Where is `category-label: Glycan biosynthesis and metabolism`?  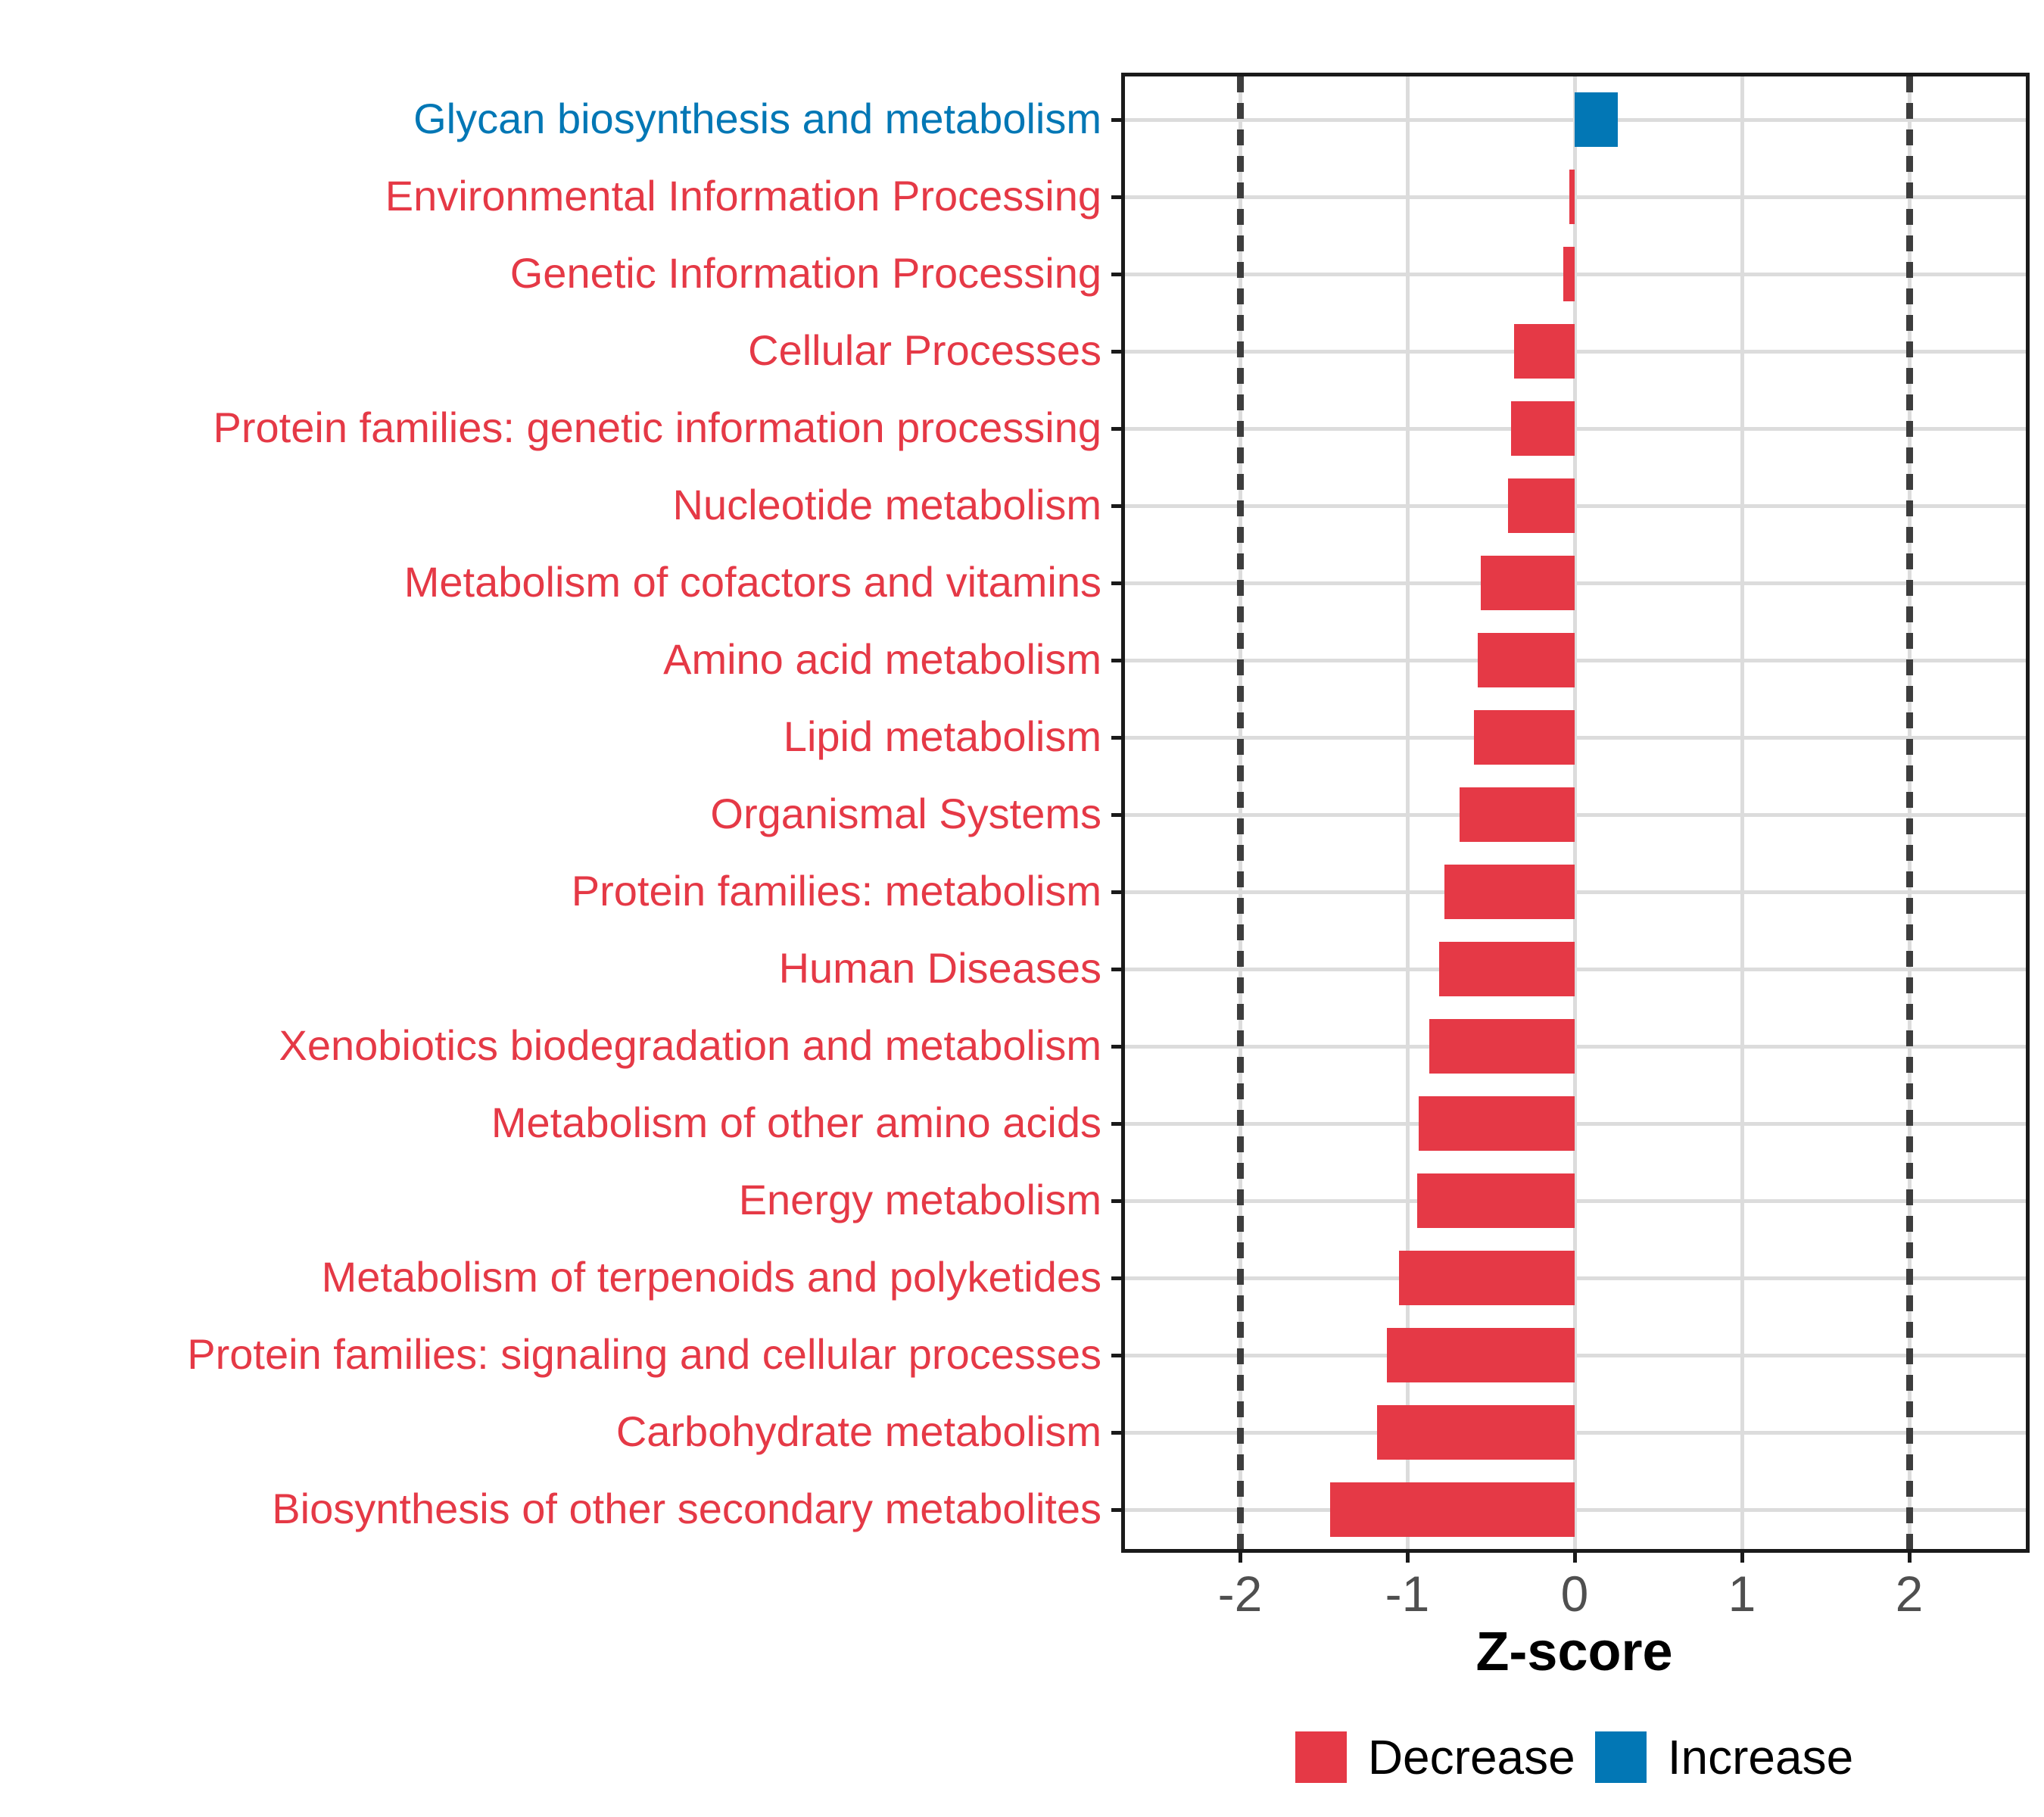
category-label: Glycan biosynthesis and metabolism is located at coordinates (757, 118).